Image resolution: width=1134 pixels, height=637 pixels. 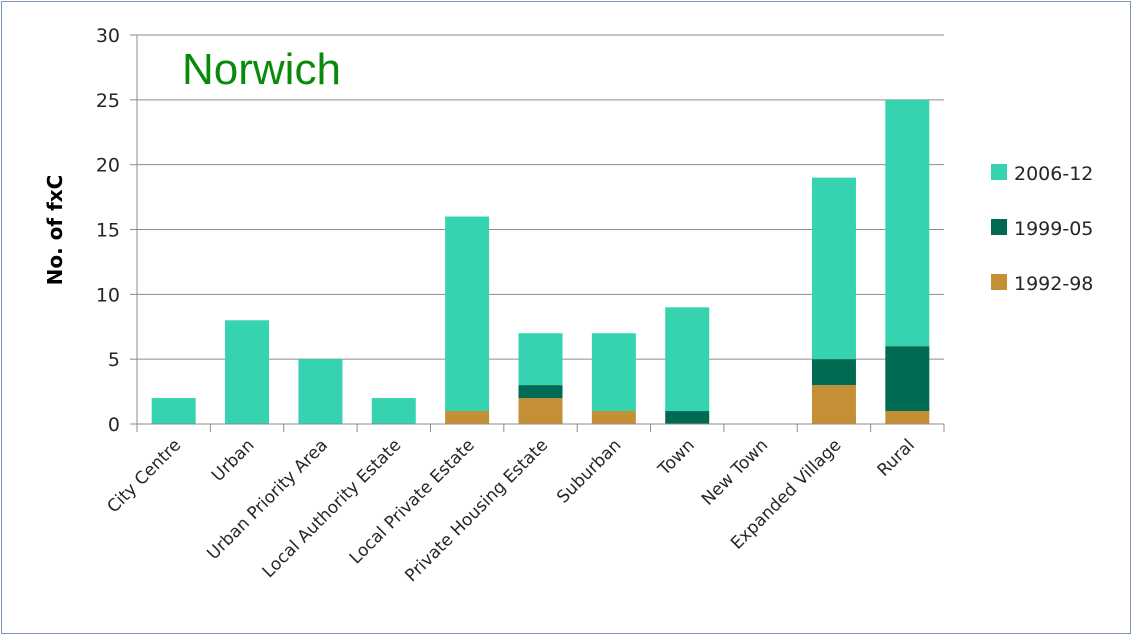 What do you see at coordinates (896, 457) in the screenshot?
I see `x-tick-label: Rural` at bounding box center [896, 457].